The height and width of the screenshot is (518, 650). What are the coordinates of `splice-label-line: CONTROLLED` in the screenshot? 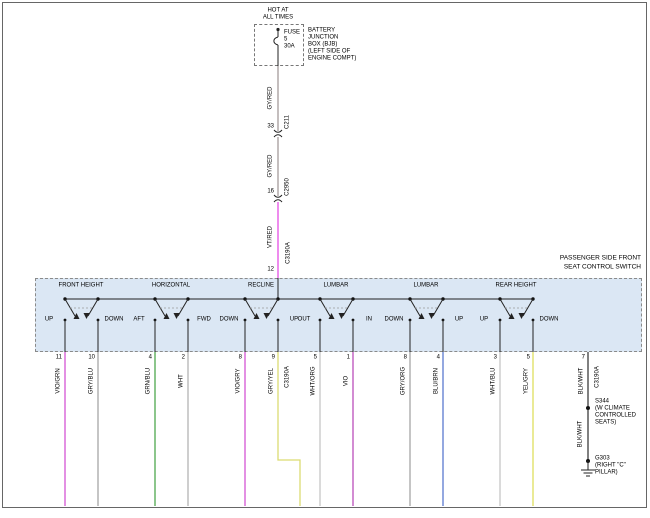 It's located at (616, 415).